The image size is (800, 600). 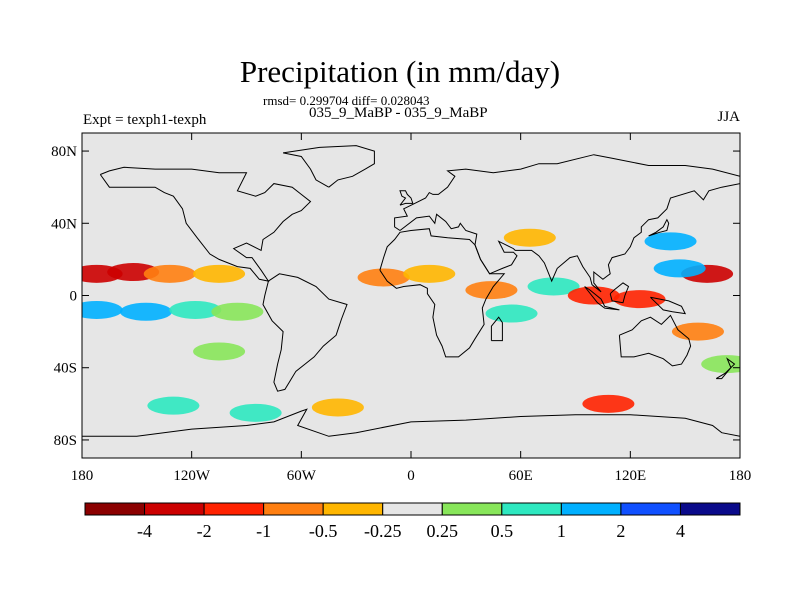 What do you see at coordinates (65, 369) in the screenshot?
I see `y-tick-label: 40S` at bounding box center [65, 369].